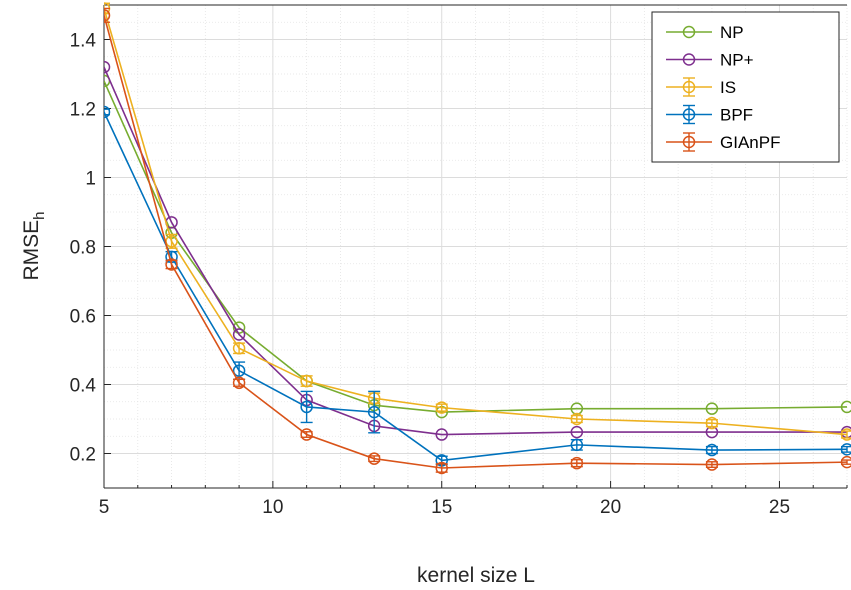 Image resolution: width=851 pixels, height=590 pixels. I want to click on y-axis-label-subscript: h, so click(39, 215).